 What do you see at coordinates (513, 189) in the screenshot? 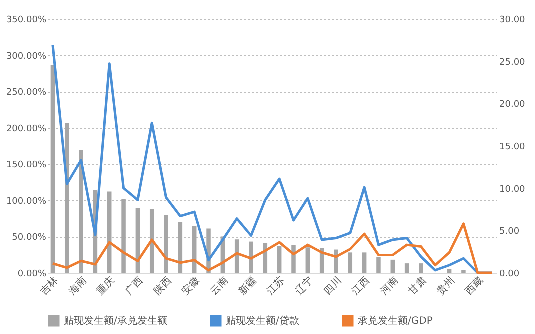
I see `y2-tick-label: 10.00` at bounding box center [513, 189].